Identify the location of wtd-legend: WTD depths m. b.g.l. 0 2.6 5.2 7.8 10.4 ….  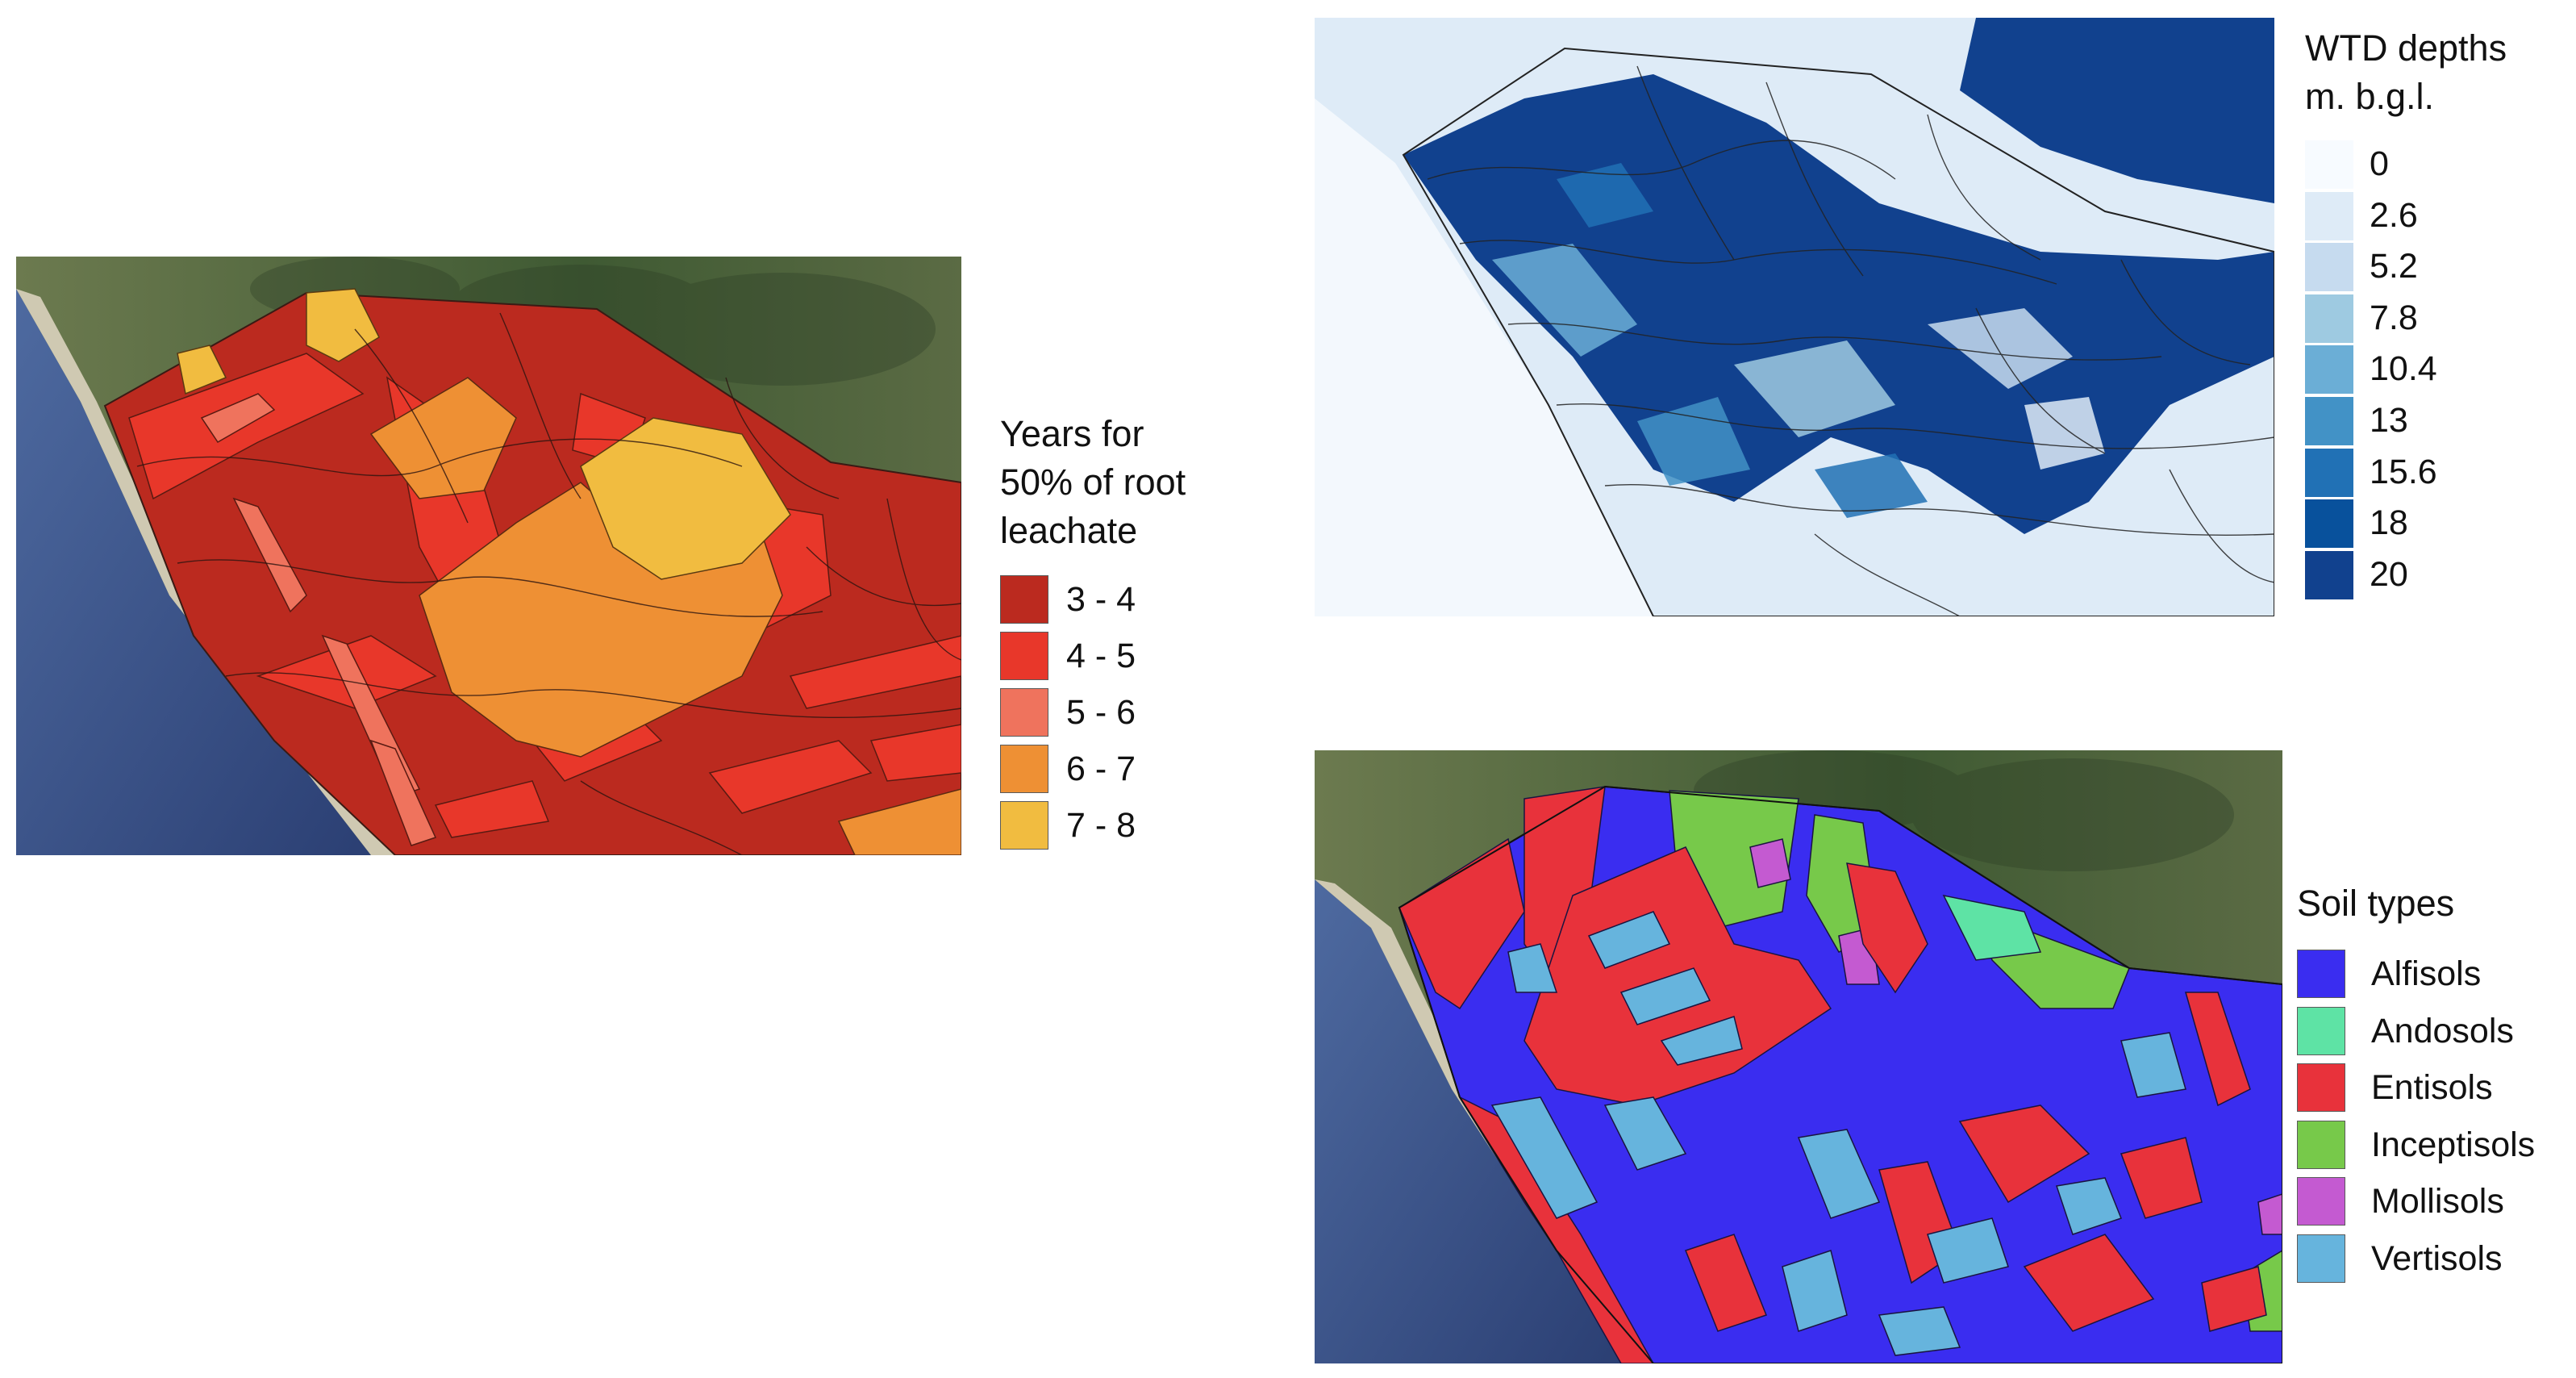
(2438, 312).